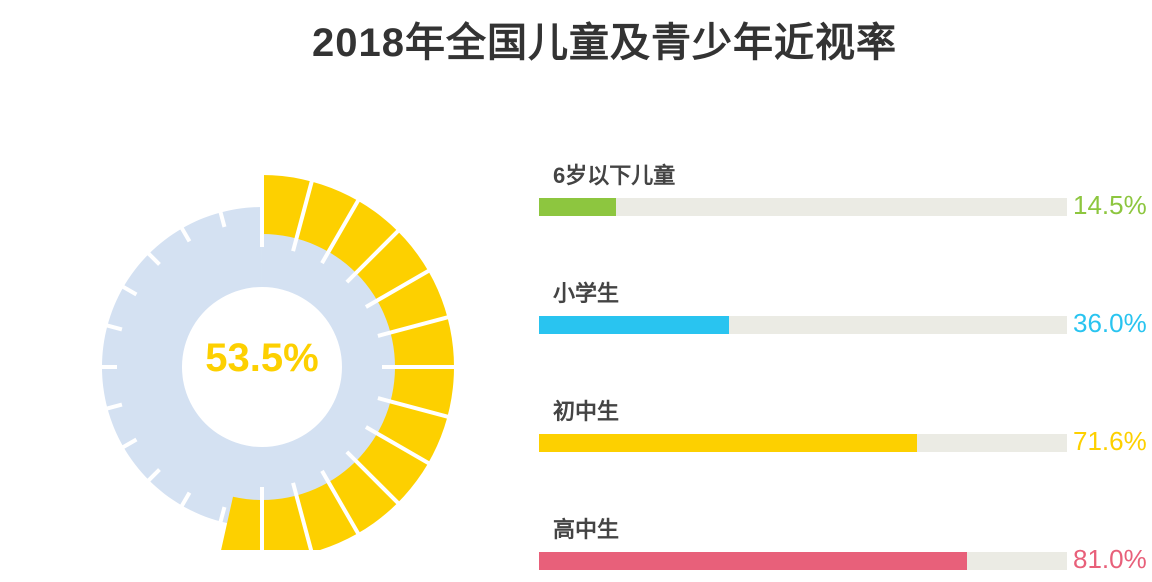 The height and width of the screenshot is (582, 1152). Describe the element at coordinates (843, 547) in the screenshot. I see `bar-row: 高中生 81.0%` at that location.